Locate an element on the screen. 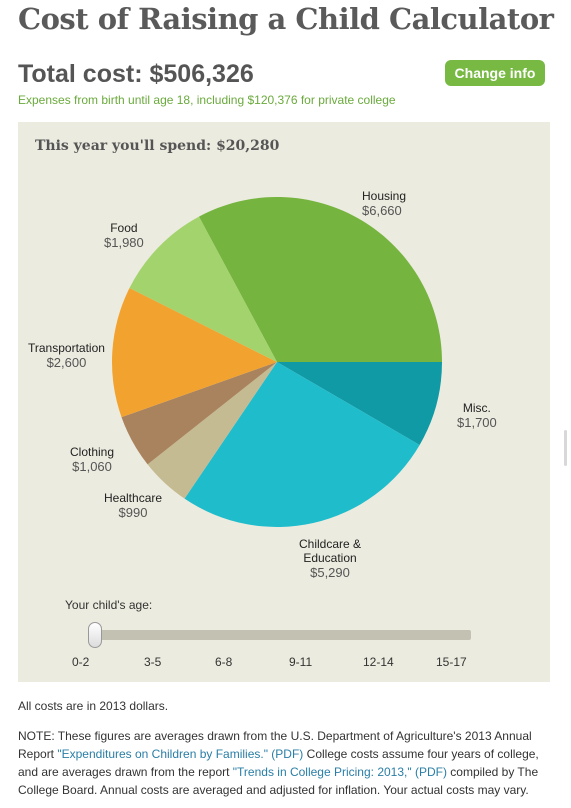 The width and height of the screenshot is (571, 808). pie-label-misc-value: $1,700 is located at coordinates (477, 422).